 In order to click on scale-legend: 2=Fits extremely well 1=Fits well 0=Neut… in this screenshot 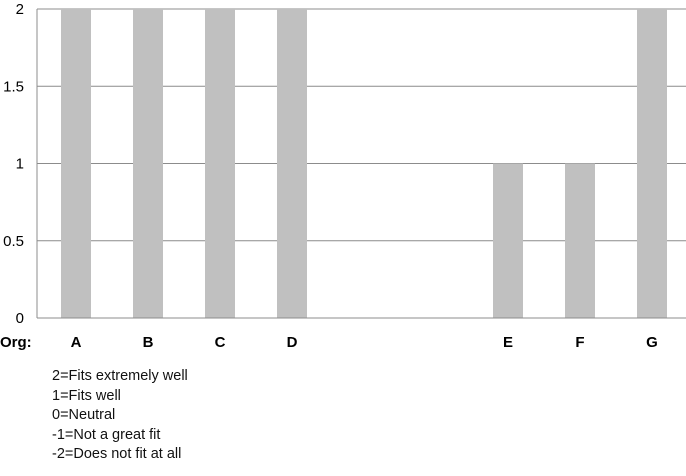, I will do `click(120, 416)`.